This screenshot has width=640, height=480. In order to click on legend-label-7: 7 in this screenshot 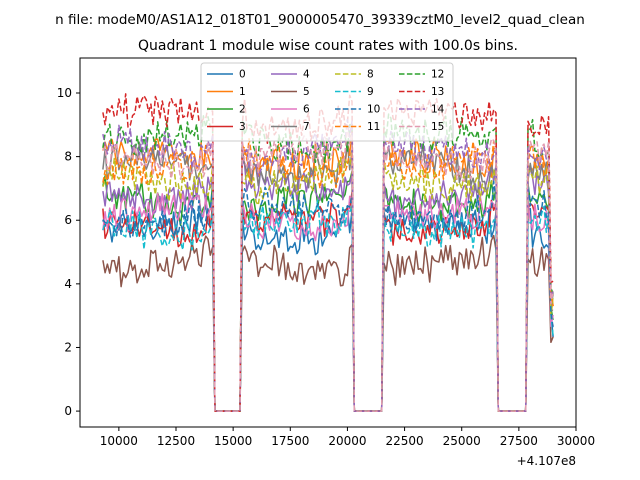, I will do `click(306, 127)`.